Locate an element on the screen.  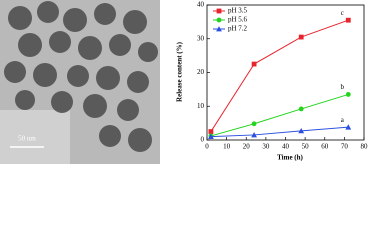
x-tick-label: 10 is located at coordinates (227, 147).